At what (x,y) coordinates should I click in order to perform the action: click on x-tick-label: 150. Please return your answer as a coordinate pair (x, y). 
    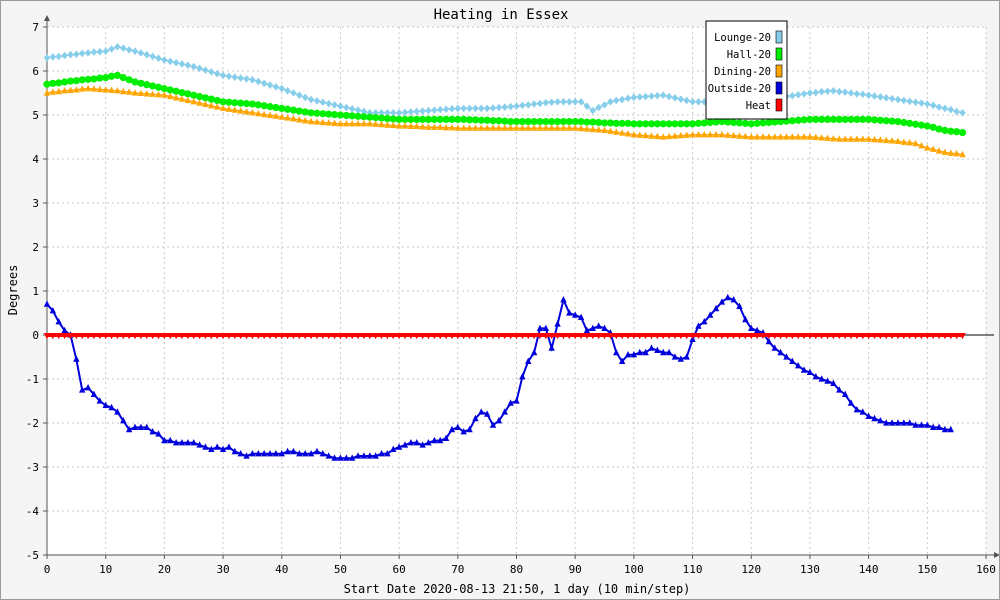
    Looking at the image, I should click on (927, 569).